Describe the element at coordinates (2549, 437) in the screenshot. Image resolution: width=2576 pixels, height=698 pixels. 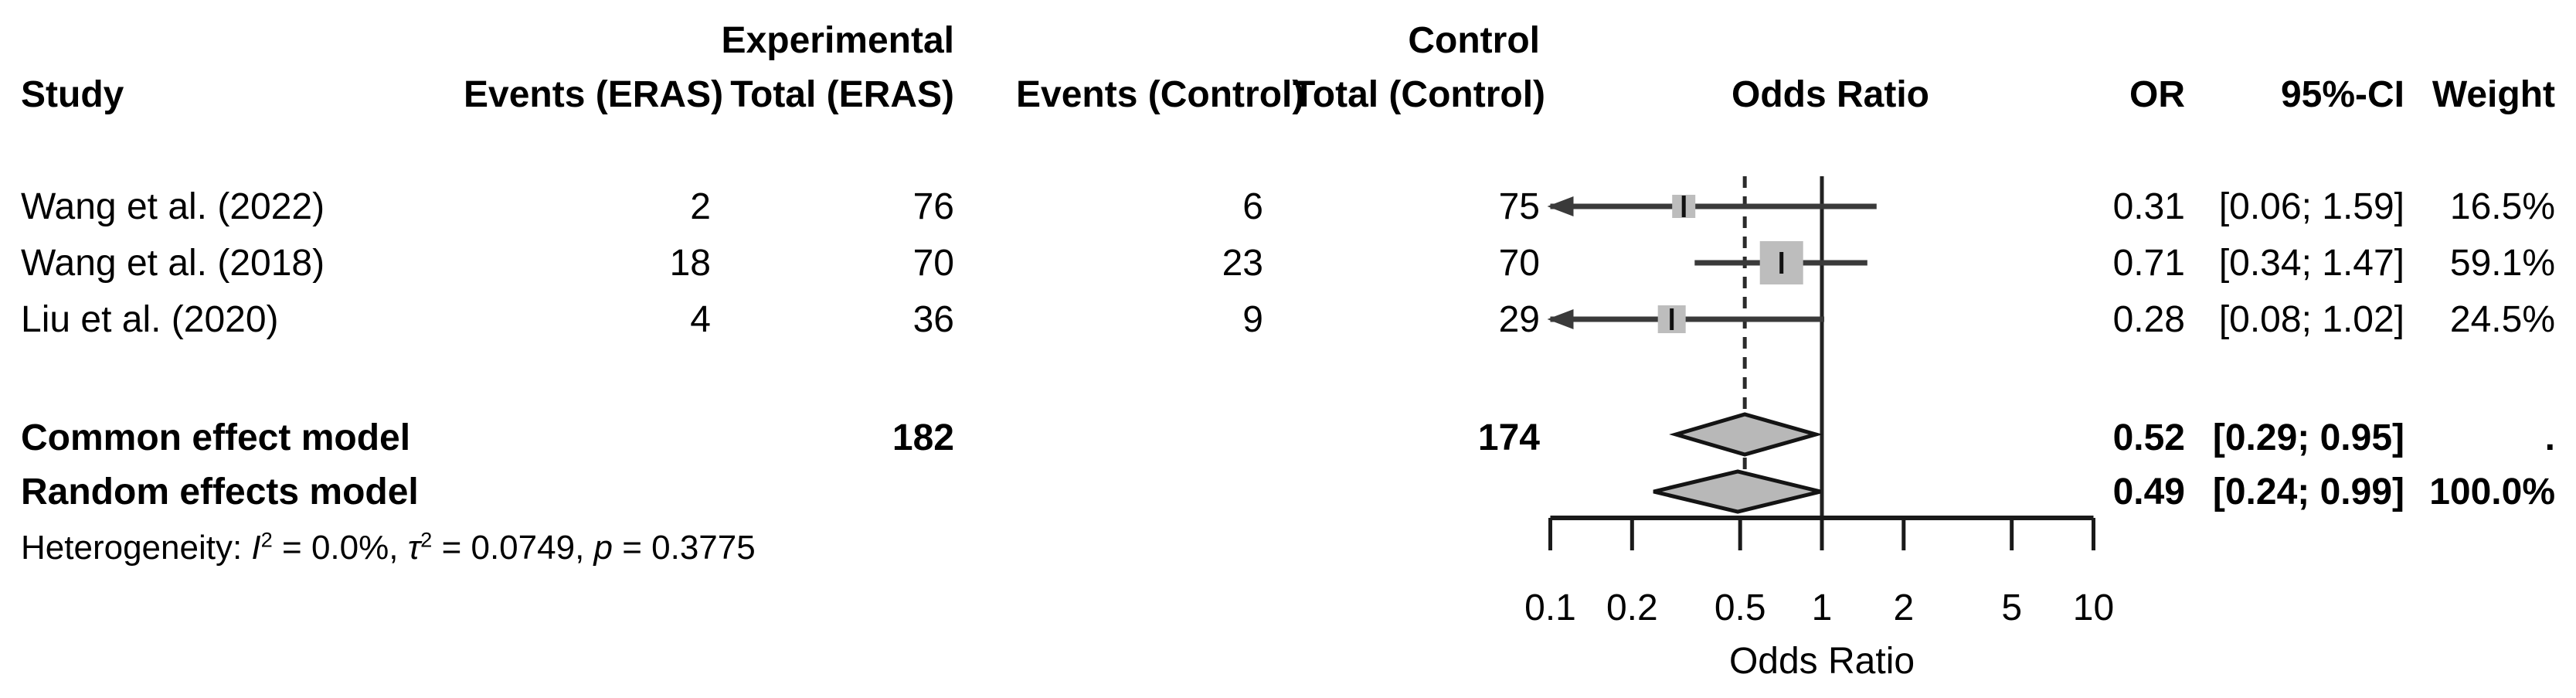
I see `weight-value: .` at that location.